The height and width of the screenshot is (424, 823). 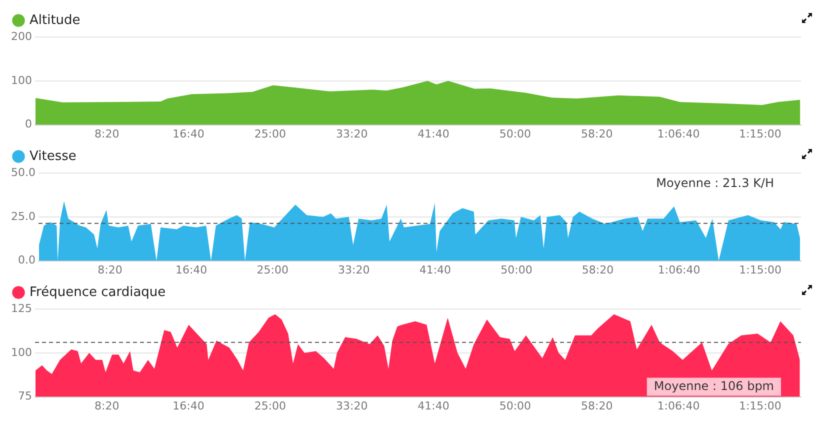 I want to click on ref-line-label: Moyenne : 21.3 K/H, so click(x=715, y=183).